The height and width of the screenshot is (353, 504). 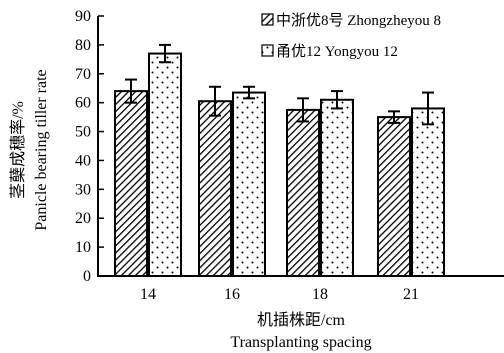 I want to click on y-ticks-layer: 0 10 20 30 40 50 60 70 80 90, so click(x=89, y=146).